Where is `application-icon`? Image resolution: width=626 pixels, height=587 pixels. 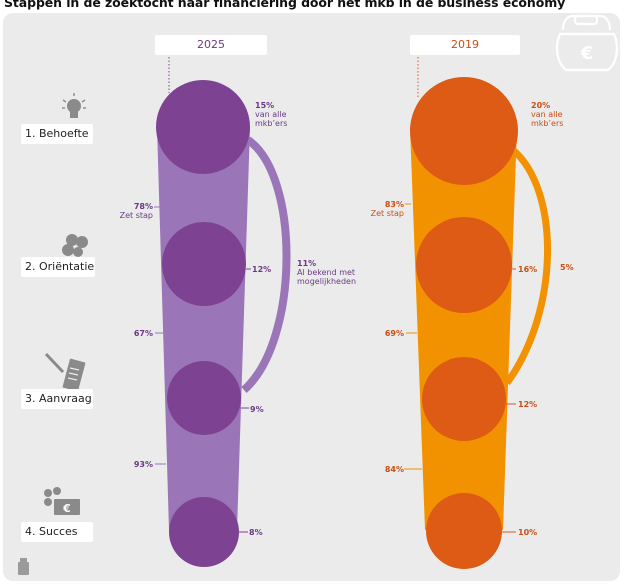
application-icon is located at coordinates (65, 372).